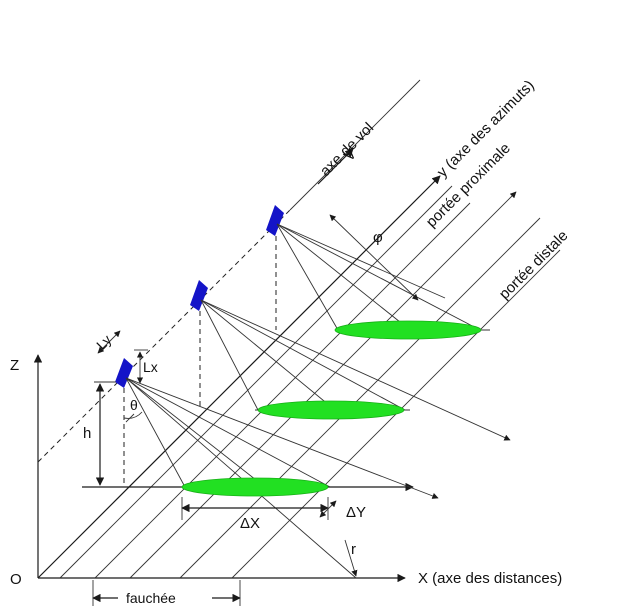 The image size is (630, 610). Describe the element at coordinates (356, 512) in the screenshot. I see `delta-y-label: ΔY` at that location.